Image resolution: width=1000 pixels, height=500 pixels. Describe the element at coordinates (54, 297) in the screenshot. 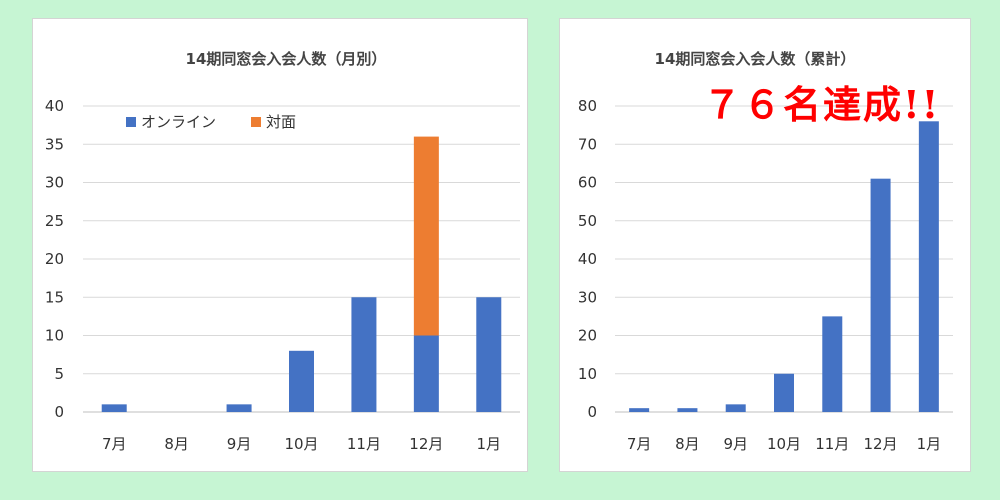

I see `left-y-tick-label: 15` at that location.